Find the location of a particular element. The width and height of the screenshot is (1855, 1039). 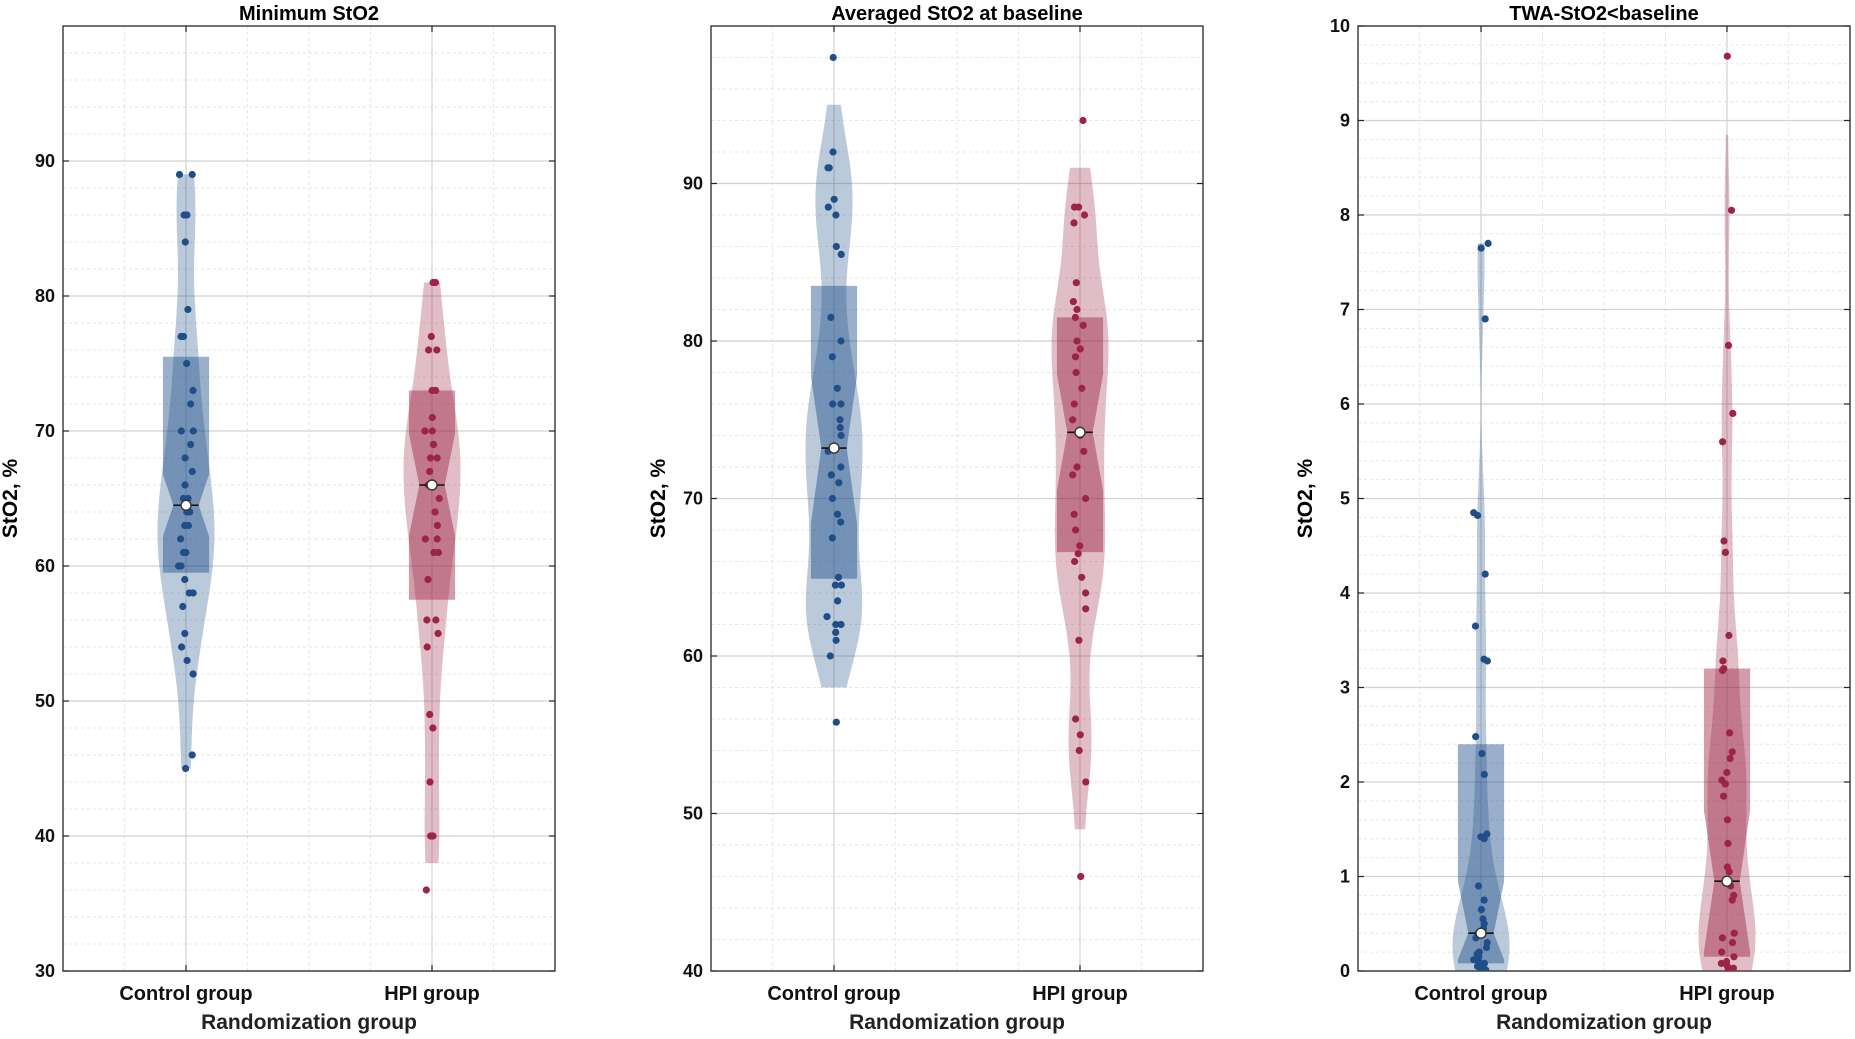

y-tick-label: 0 is located at coordinates (1345, 971).